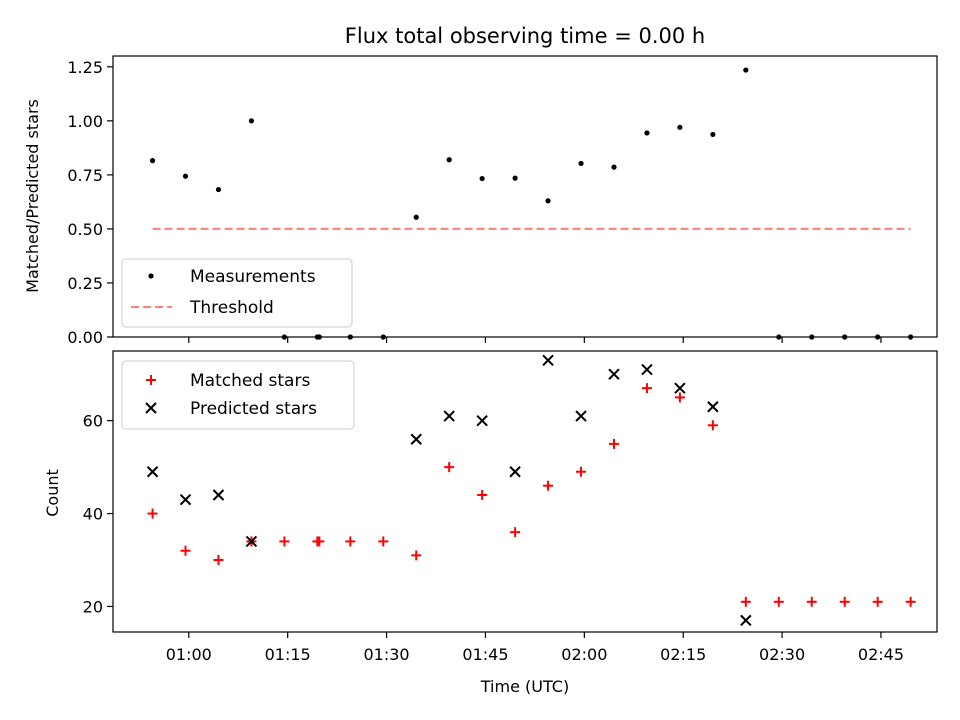 This screenshot has width=960, height=720. What do you see at coordinates (881, 654) in the screenshot?
I see `bottom-x-tick-label: 02:45` at bounding box center [881, 654].